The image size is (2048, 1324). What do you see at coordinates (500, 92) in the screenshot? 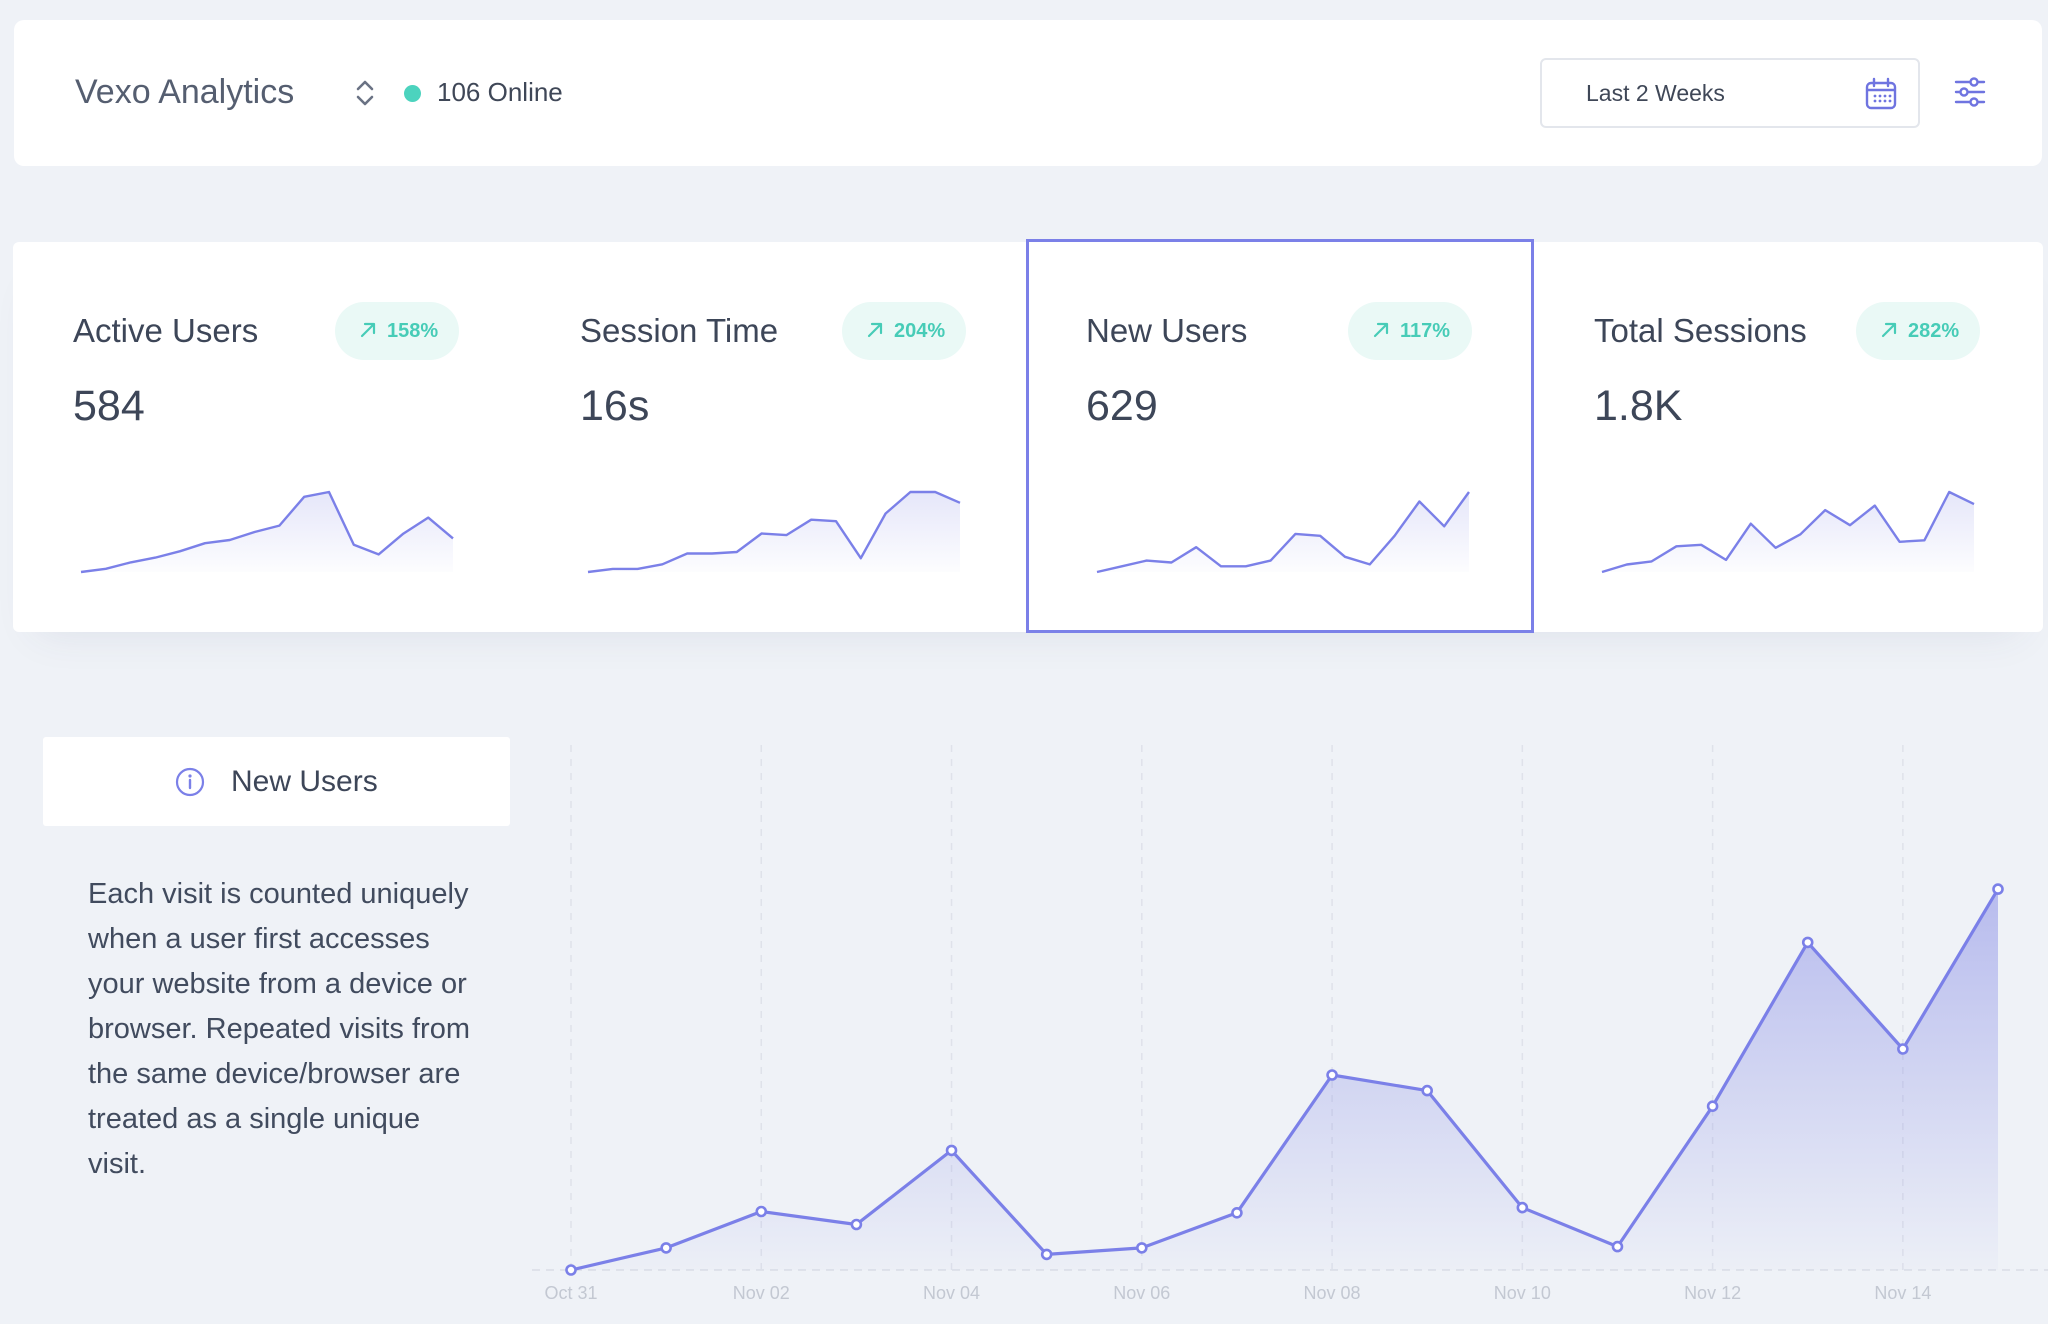
I see `online-count: 106 Online` at bounding box center [500, 92].